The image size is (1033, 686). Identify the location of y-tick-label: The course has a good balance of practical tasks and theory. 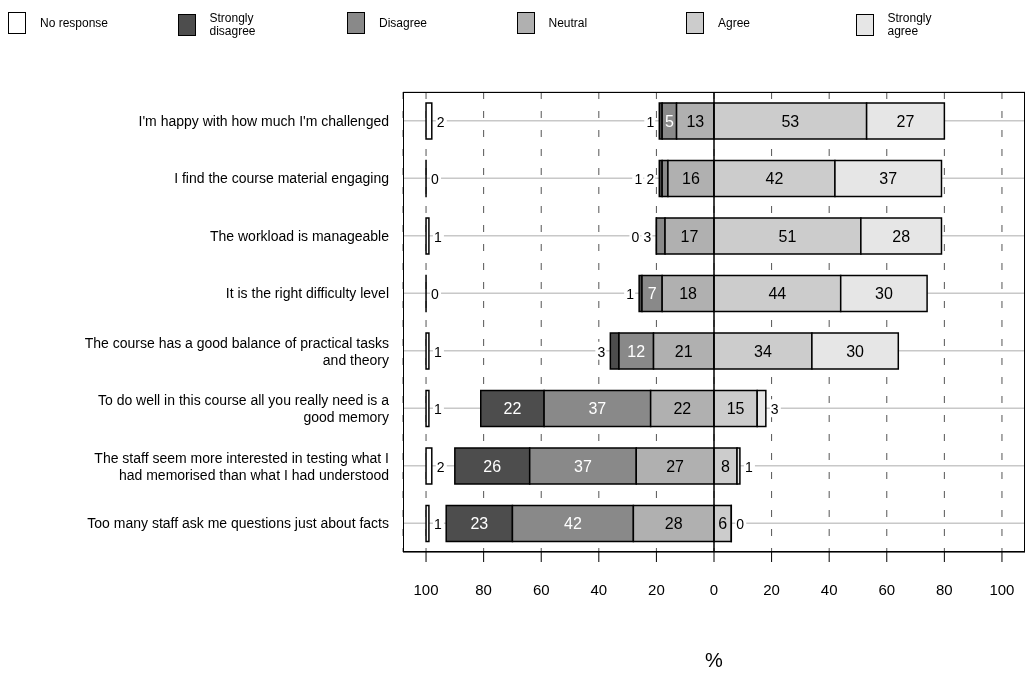
(236, 351).